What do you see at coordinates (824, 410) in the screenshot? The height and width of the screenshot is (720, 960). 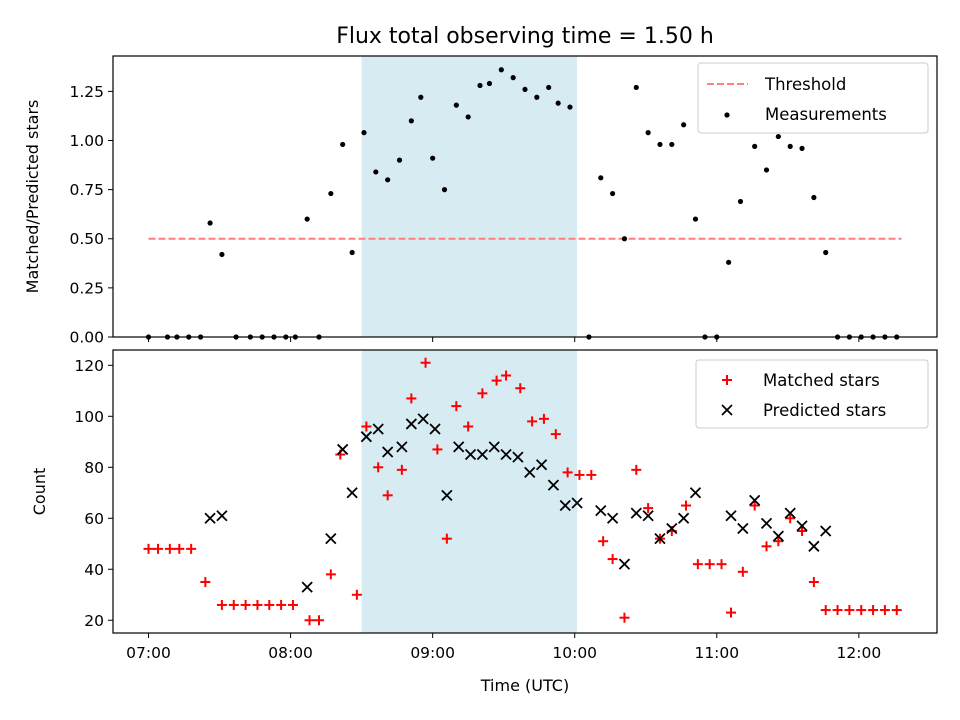 I see `legend-predicted-label: Predicted stars` at bounding box center [824, 410].